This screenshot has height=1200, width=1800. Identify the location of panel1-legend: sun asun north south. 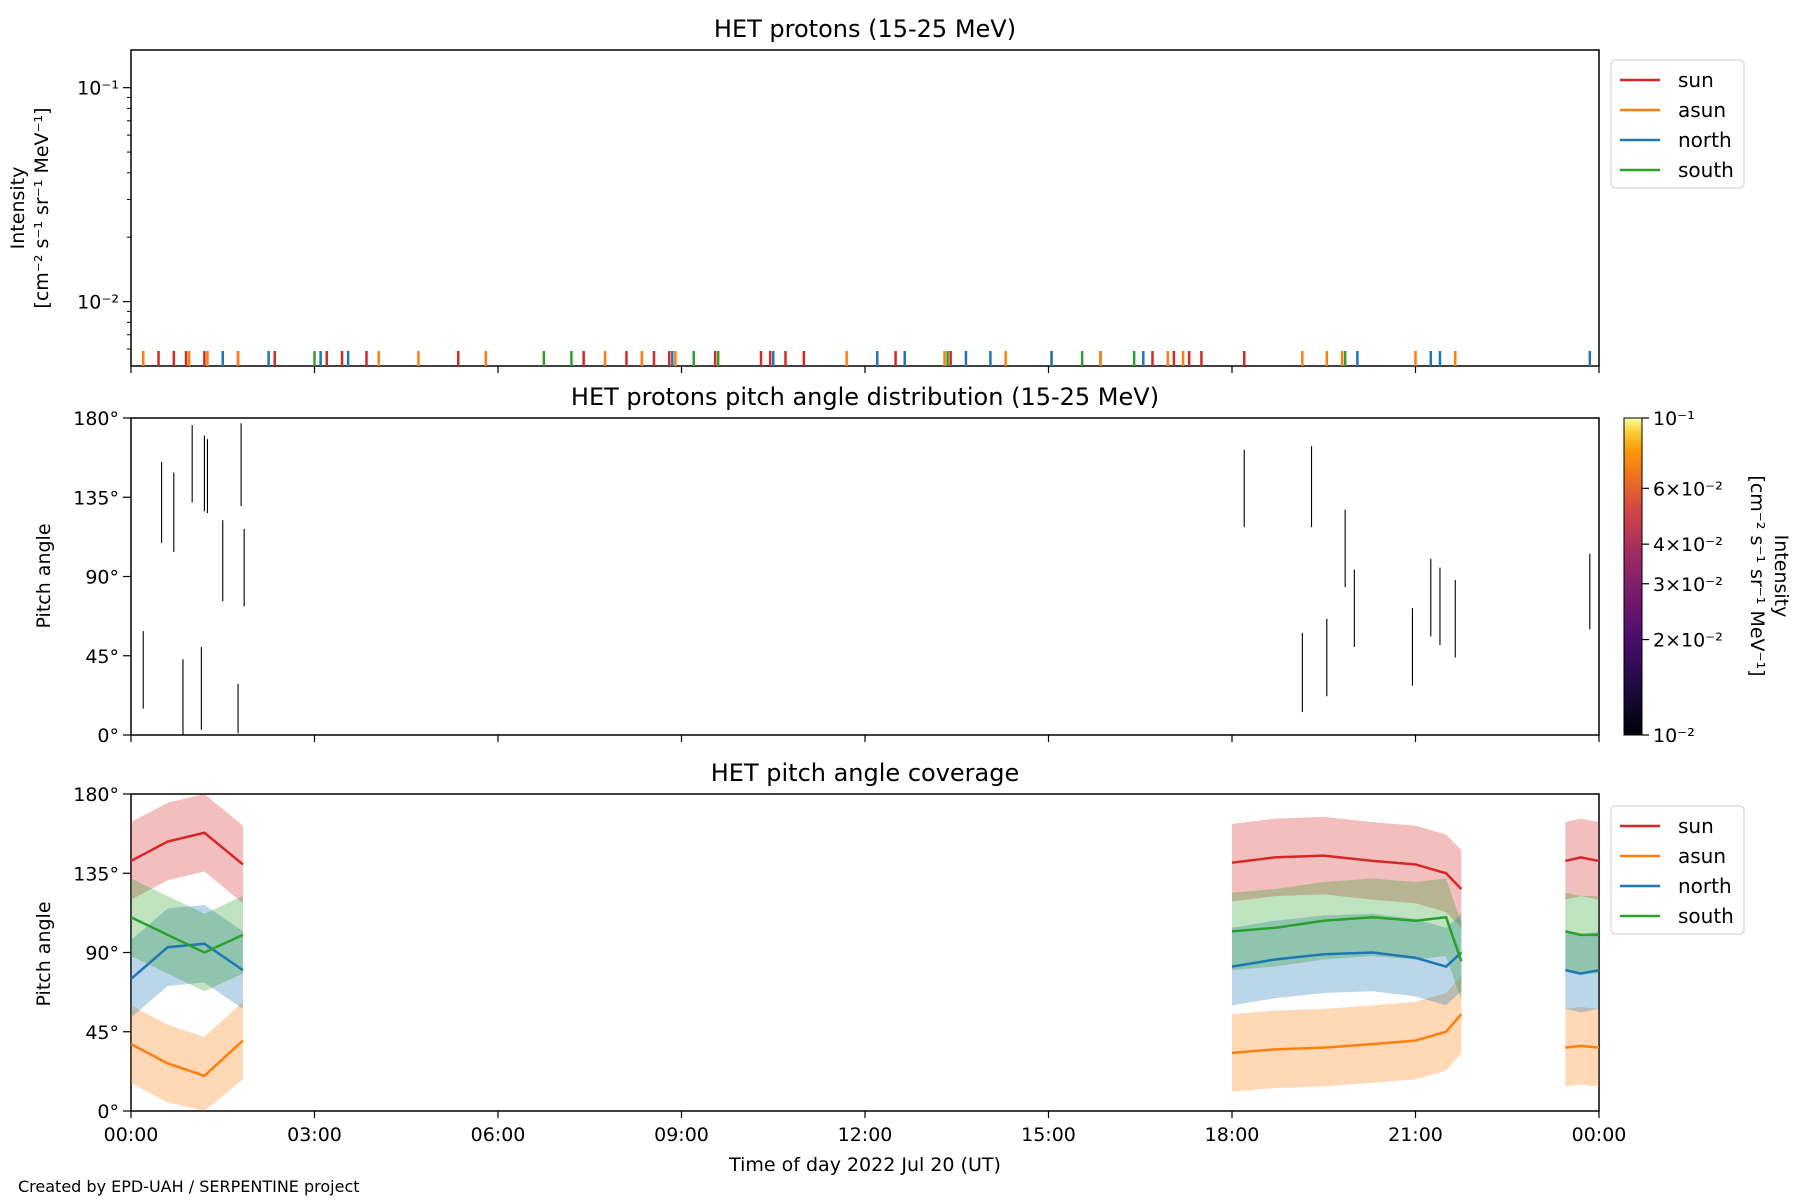
(1677, 124).